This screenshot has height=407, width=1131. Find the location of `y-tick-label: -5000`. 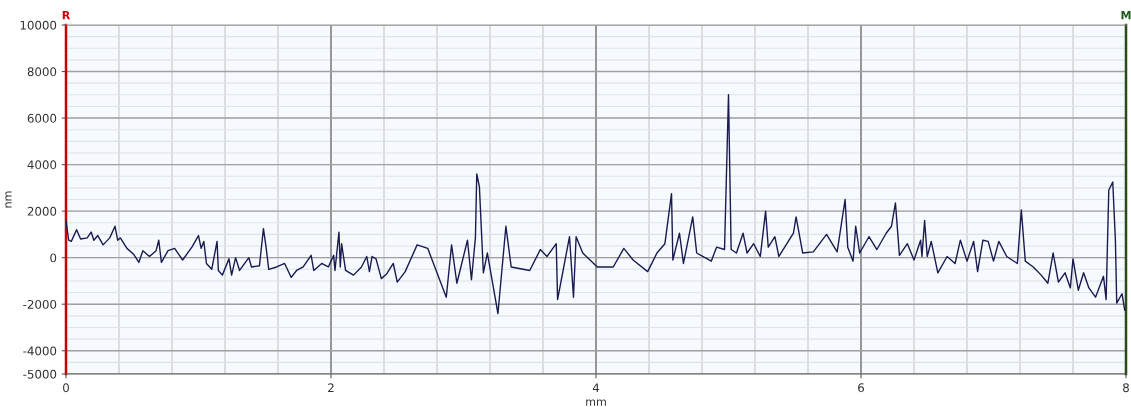

y-tick-label: -5000 is located at coordinates (40, 374).